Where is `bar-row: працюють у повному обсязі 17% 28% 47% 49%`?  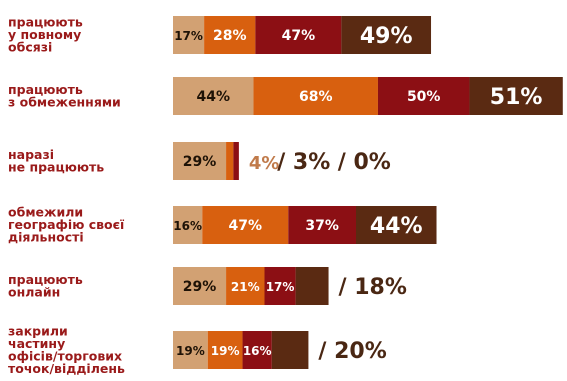
bar-row: працюють у повному обсязі 17% 28% 47% 49% is located at coordinates (220, 35).